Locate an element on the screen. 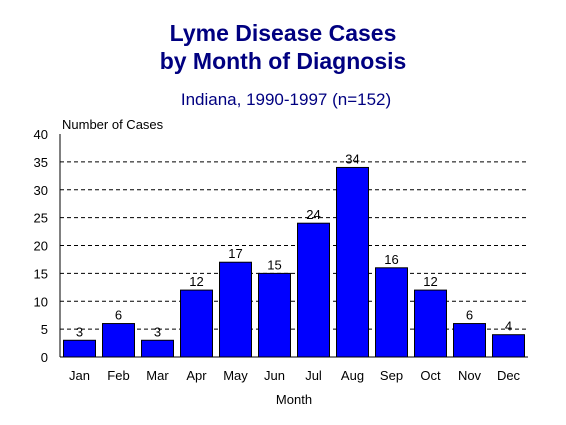 Image resolution: width=566 pixels, height=425 pixels. bar-aug is located at coordinates (352, 262).